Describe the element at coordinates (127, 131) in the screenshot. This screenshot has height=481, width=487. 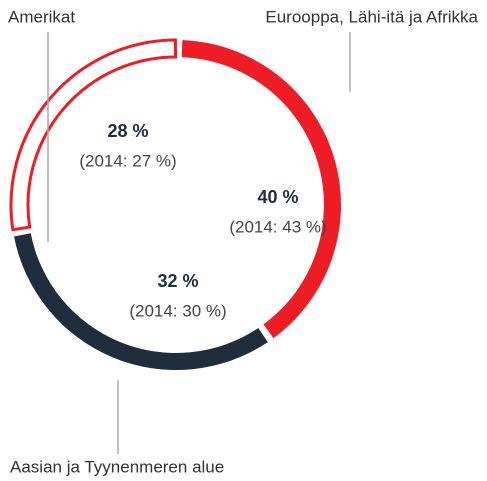
I see `value-label: 28 %` at that location.